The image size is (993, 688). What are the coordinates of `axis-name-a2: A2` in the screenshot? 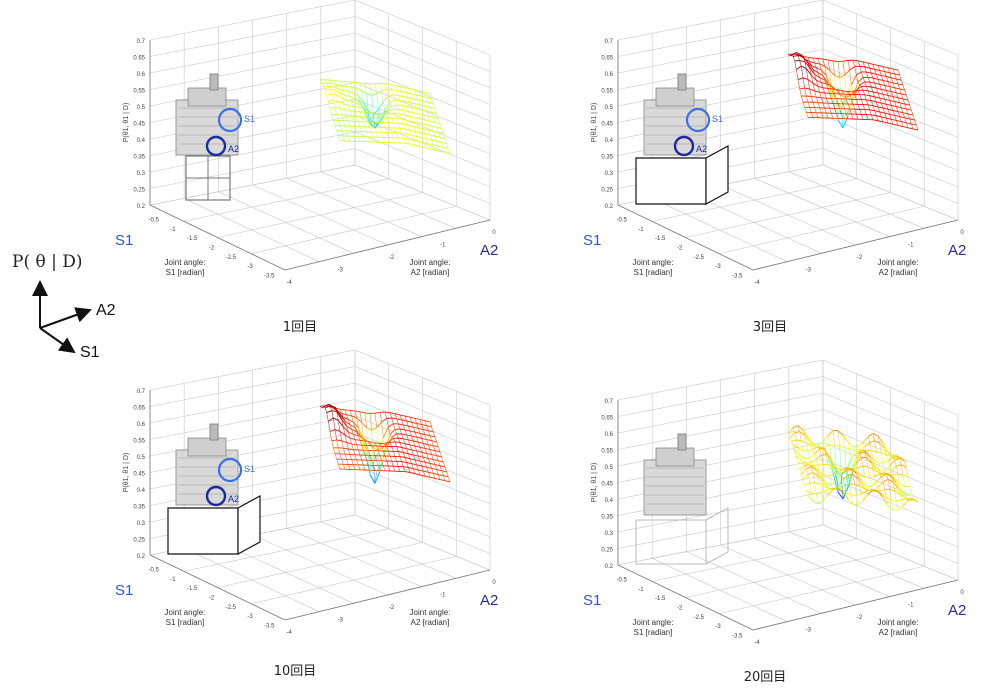 It's located at (489, 600).